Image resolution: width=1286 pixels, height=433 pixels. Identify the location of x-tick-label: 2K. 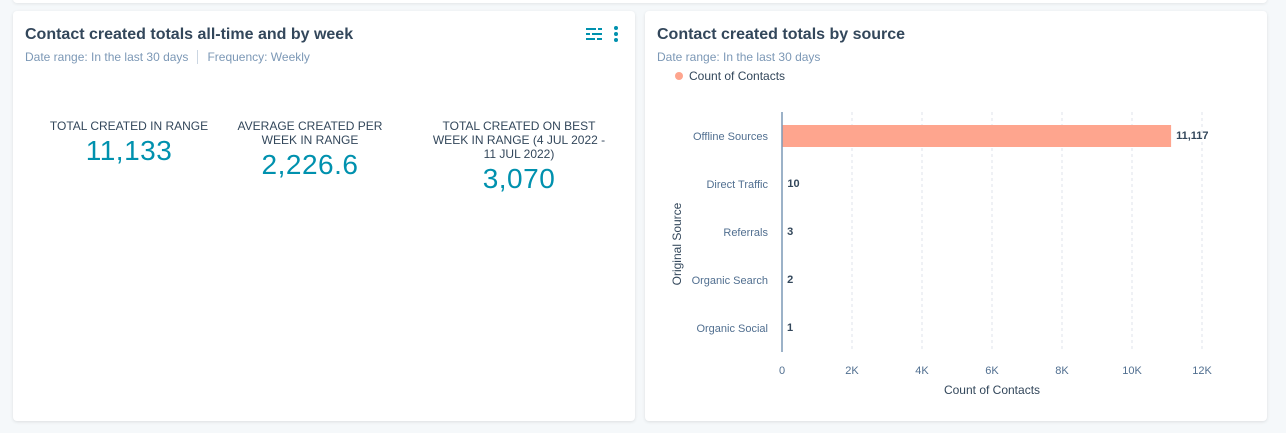
(852, 371).